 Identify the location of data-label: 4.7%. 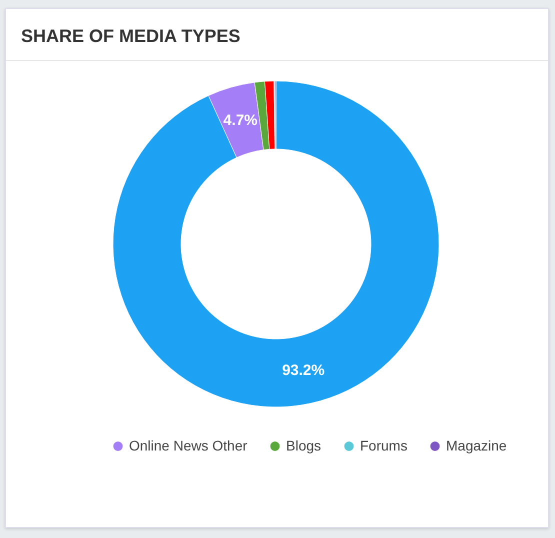
(240, 121).